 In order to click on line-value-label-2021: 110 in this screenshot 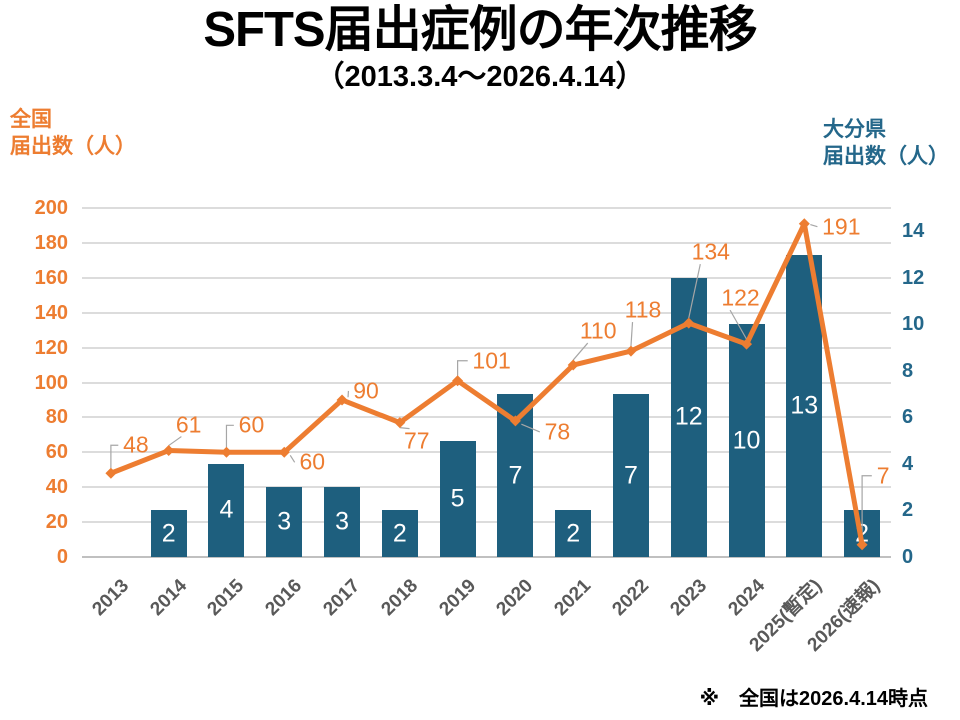, I will do `click(598, 330)`.